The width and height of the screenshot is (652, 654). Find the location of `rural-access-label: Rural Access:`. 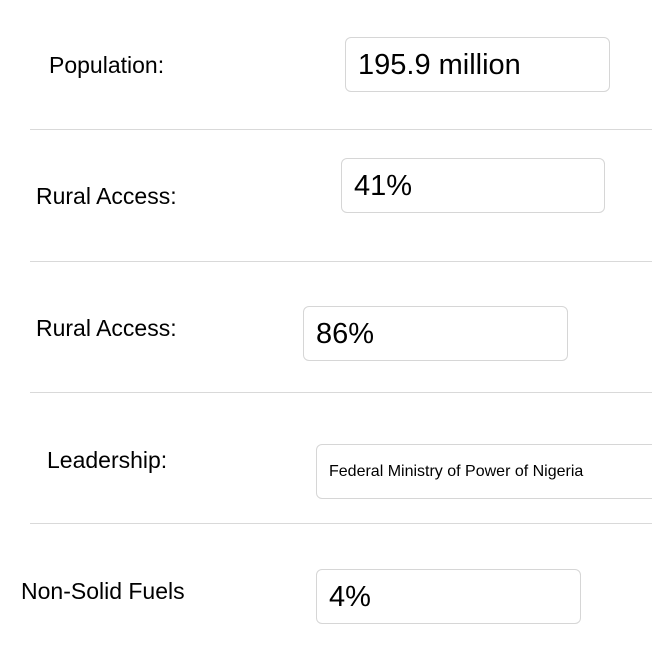

rural-access-label: Rural Access: is located at coordinates (106, 196).